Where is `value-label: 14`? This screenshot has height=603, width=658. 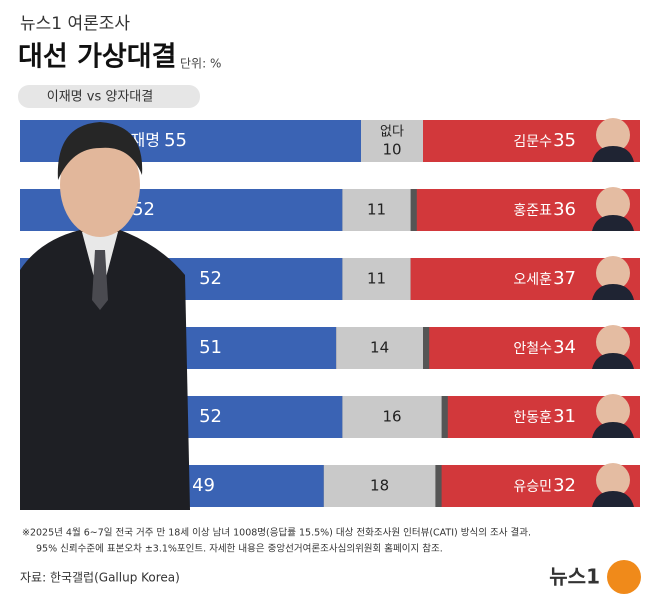
value-label: 14 is located at coordinates (379, 348).